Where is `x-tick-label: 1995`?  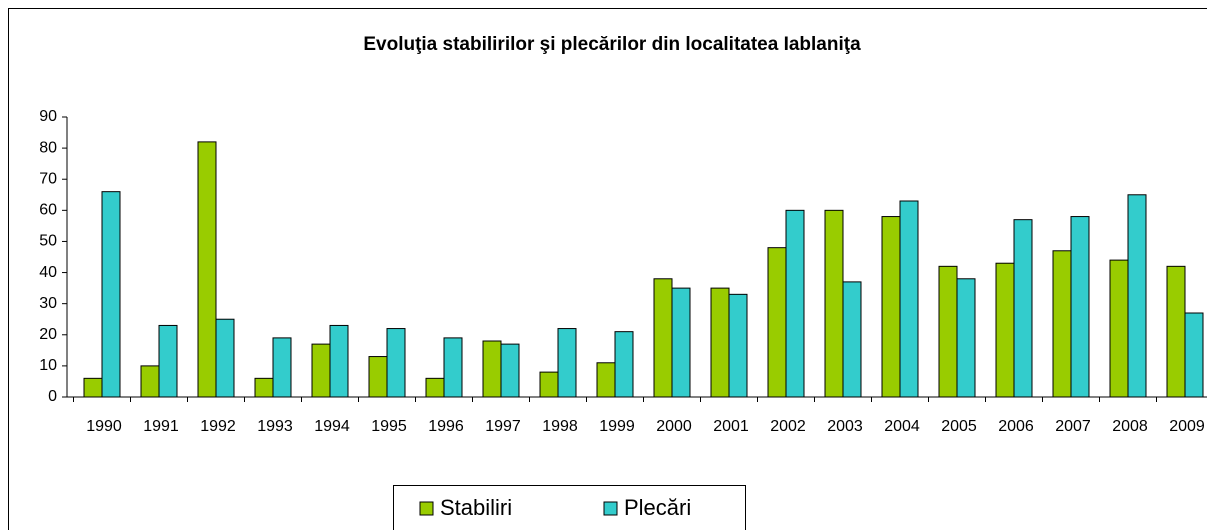
x-tick-label: 1995 is located at coordinates (389, 426).